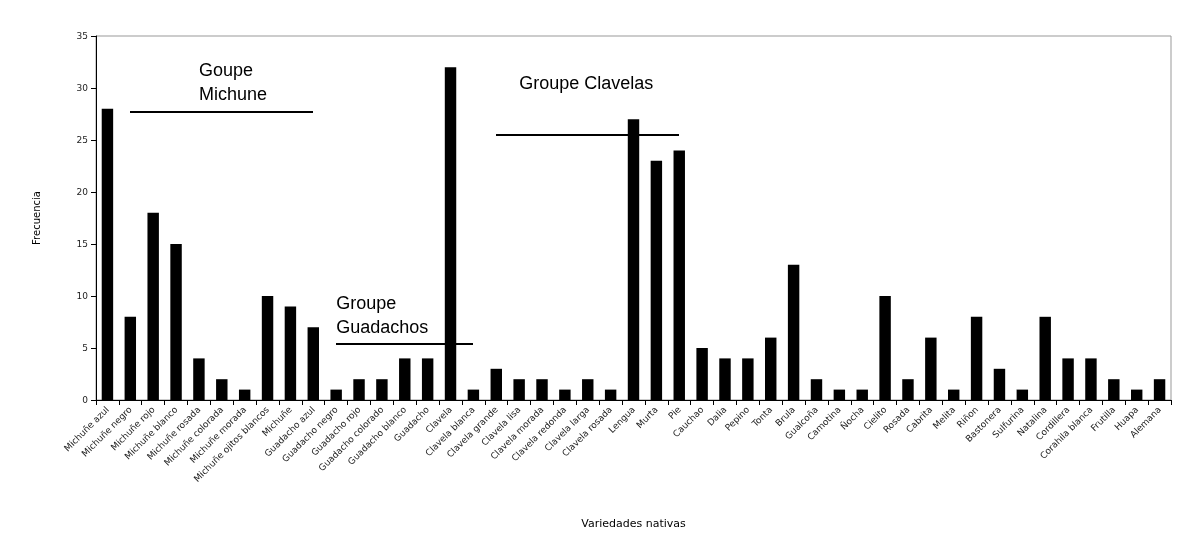 Image resolution: width=1195 pixels, height=546 pixels. What do you see at coordinates (82, 140) in the screenshot?
I see `y-tick-label: 25` at bounding box center [82, 140].